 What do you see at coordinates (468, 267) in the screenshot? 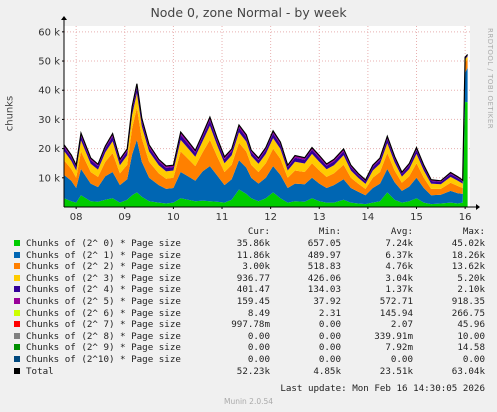
I see `legend-max: 13.62k` at bounding box center [468, 267].